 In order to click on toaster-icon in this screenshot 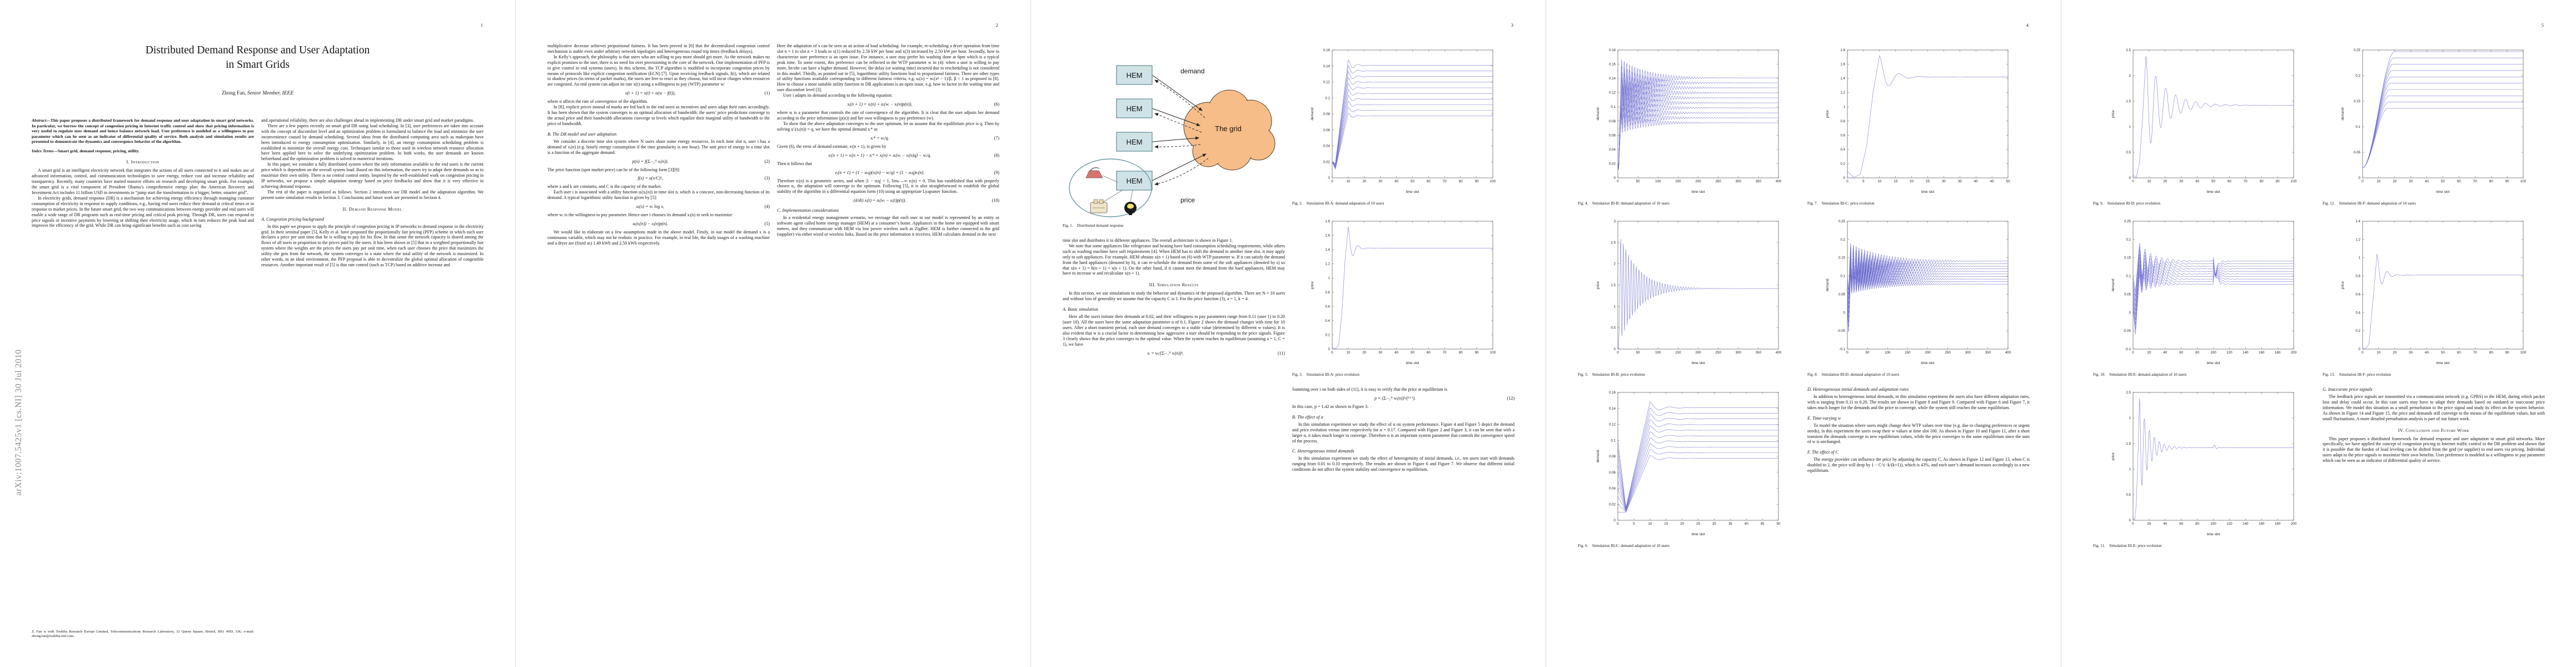, I will do `click(1099, 206)`.